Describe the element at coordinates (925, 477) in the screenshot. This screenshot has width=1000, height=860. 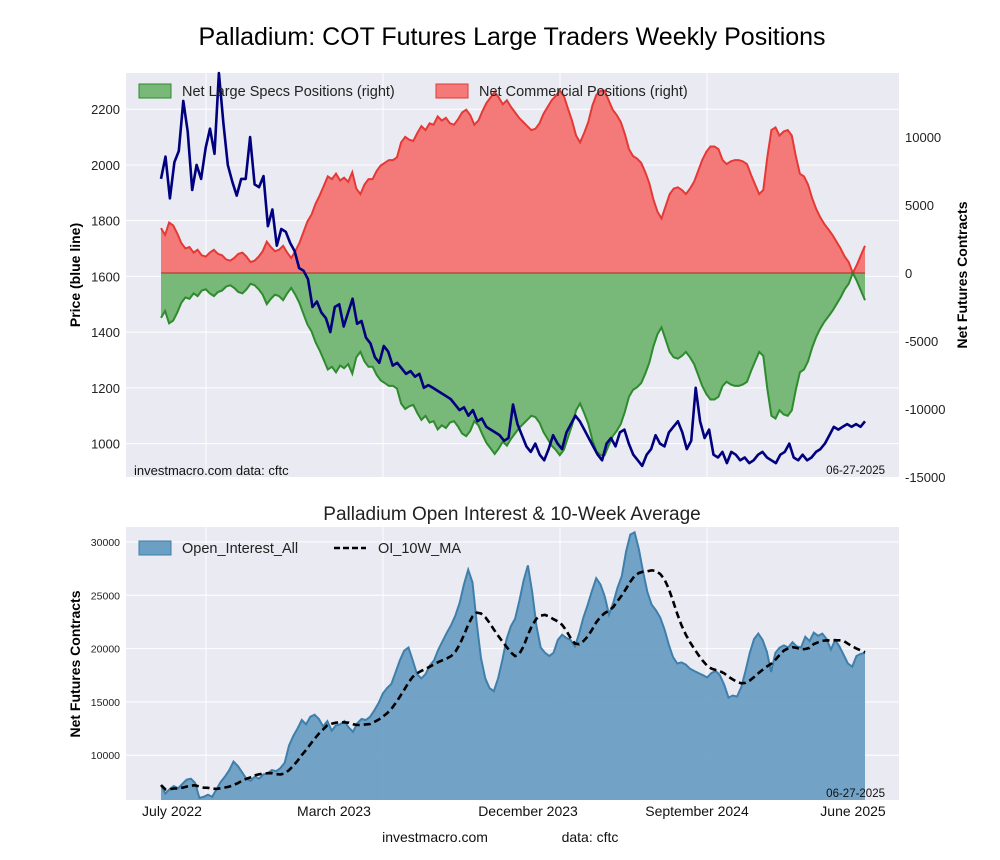
I see `right-tick-label: -15000` at that location.